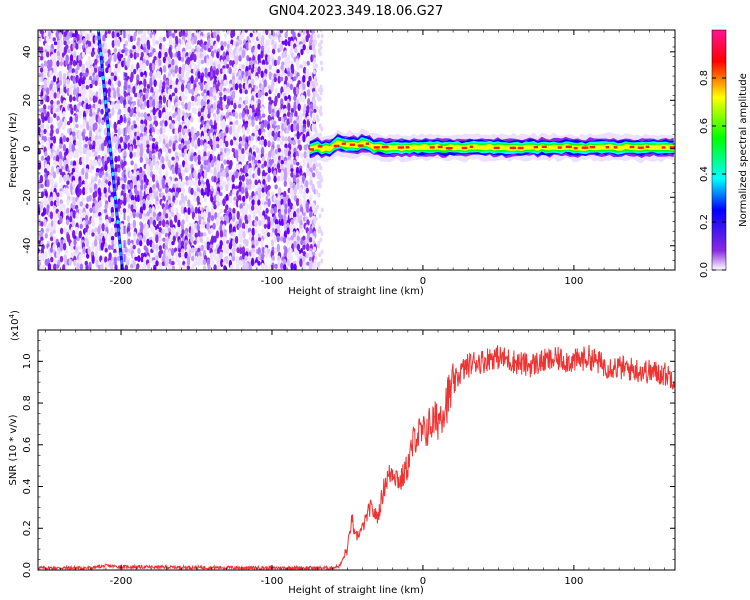 The width and height of the screenshot is (750, 600). I want to click on figure-title: GN04.2023.349.18.06.G27, so click(356, 11).